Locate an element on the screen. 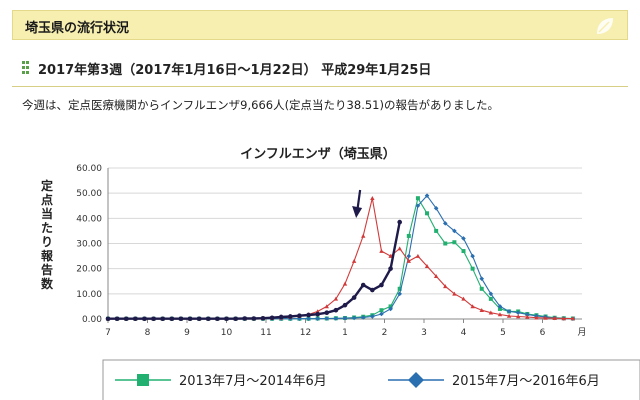 This screenshot has width=640, height=400. x-tick-label: 8 is located at coordinates (148, 333).